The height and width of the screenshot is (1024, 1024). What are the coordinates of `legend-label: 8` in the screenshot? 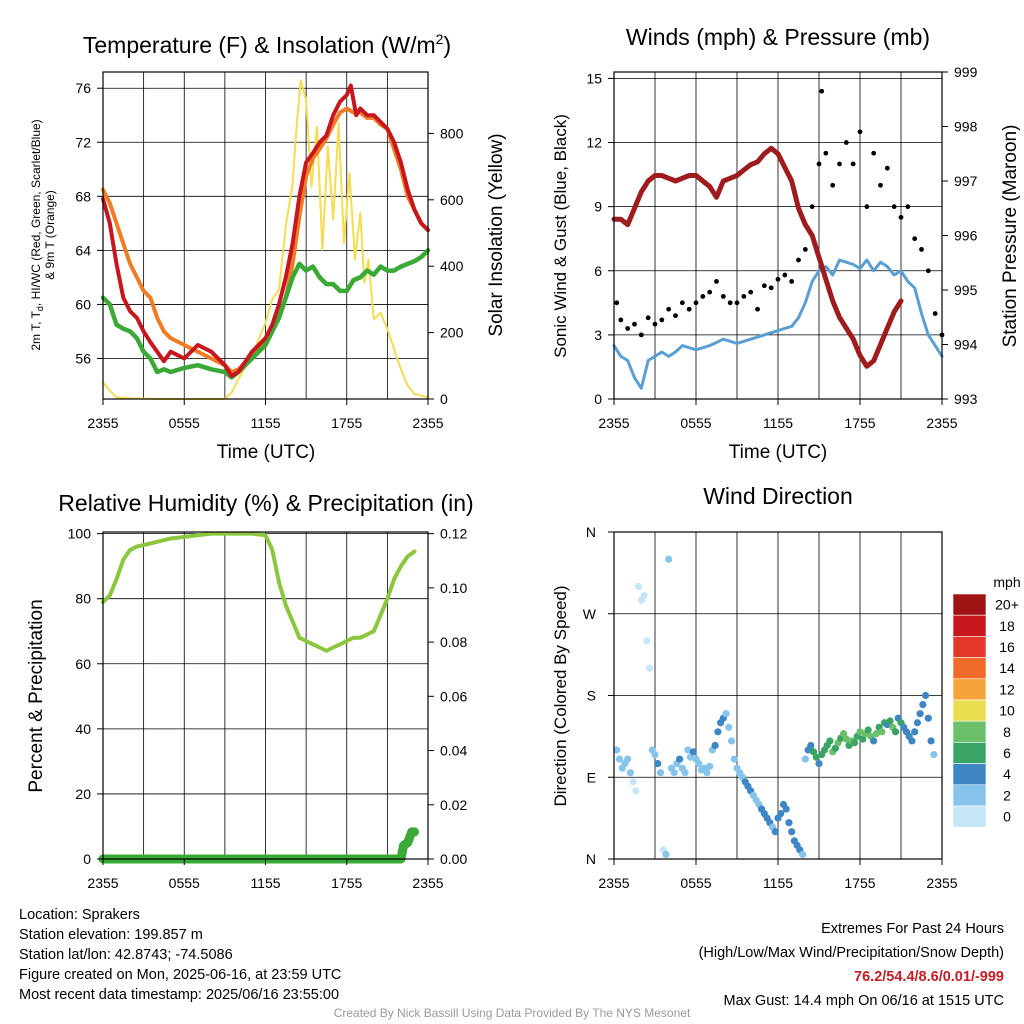 It's located at (1007, 732).